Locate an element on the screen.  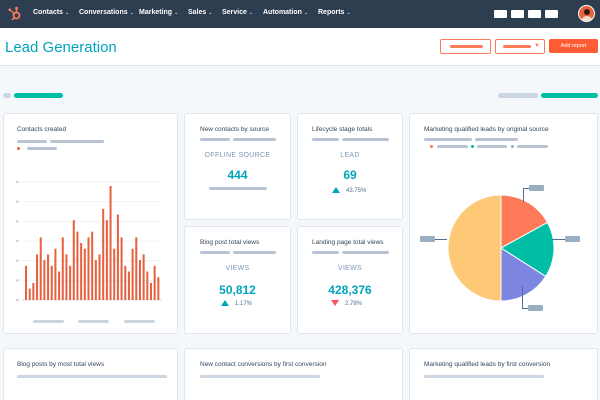
nav-item-service: Service ⌄ is located at coordinates (237, 12).